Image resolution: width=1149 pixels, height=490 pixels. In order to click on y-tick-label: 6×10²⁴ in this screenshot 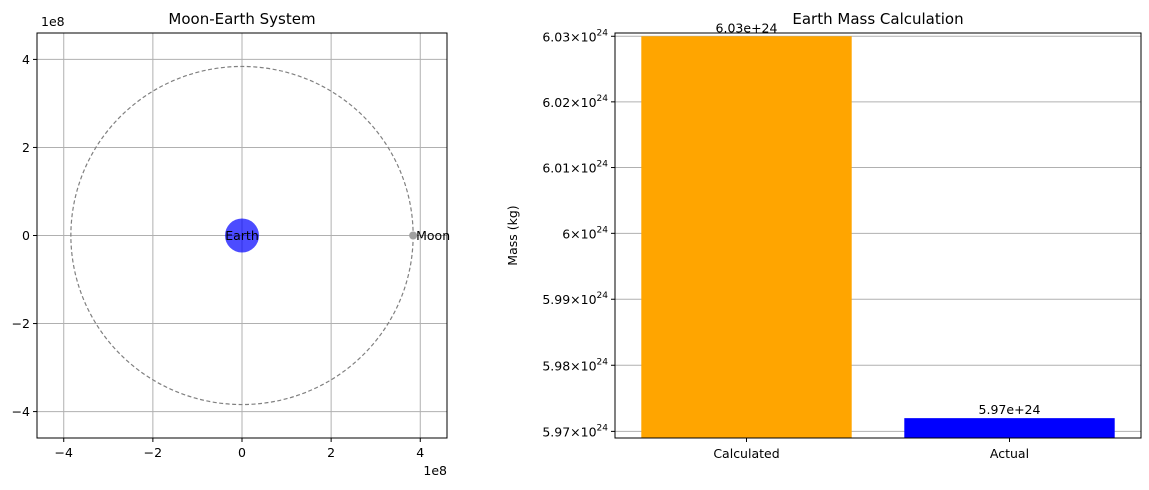, I will do `click(585, 233)`.